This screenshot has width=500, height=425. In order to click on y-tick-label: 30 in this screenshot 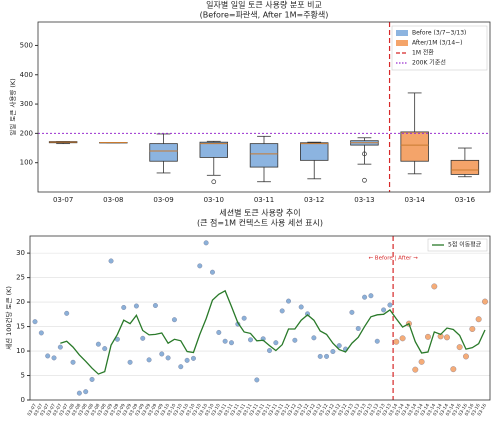, I will do `click(20, 253)`.